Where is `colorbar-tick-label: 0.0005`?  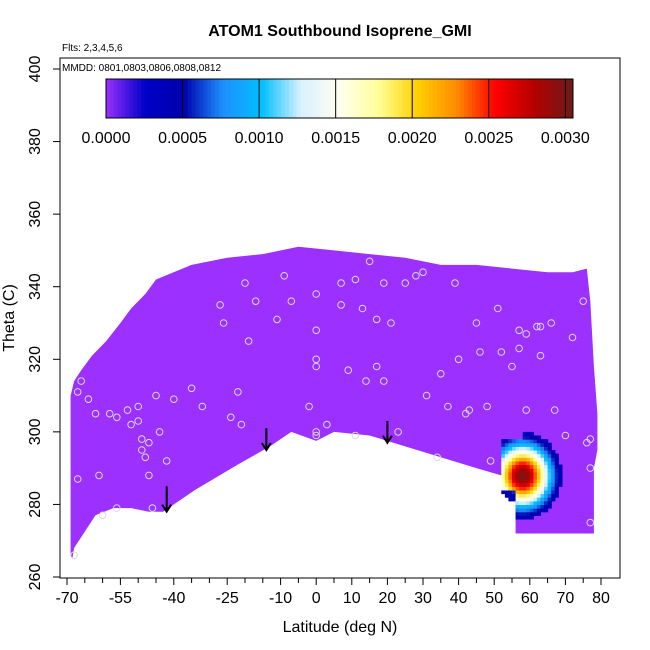
colorbar-tick-label: 0.0005 is located at coordinates (182, 138).